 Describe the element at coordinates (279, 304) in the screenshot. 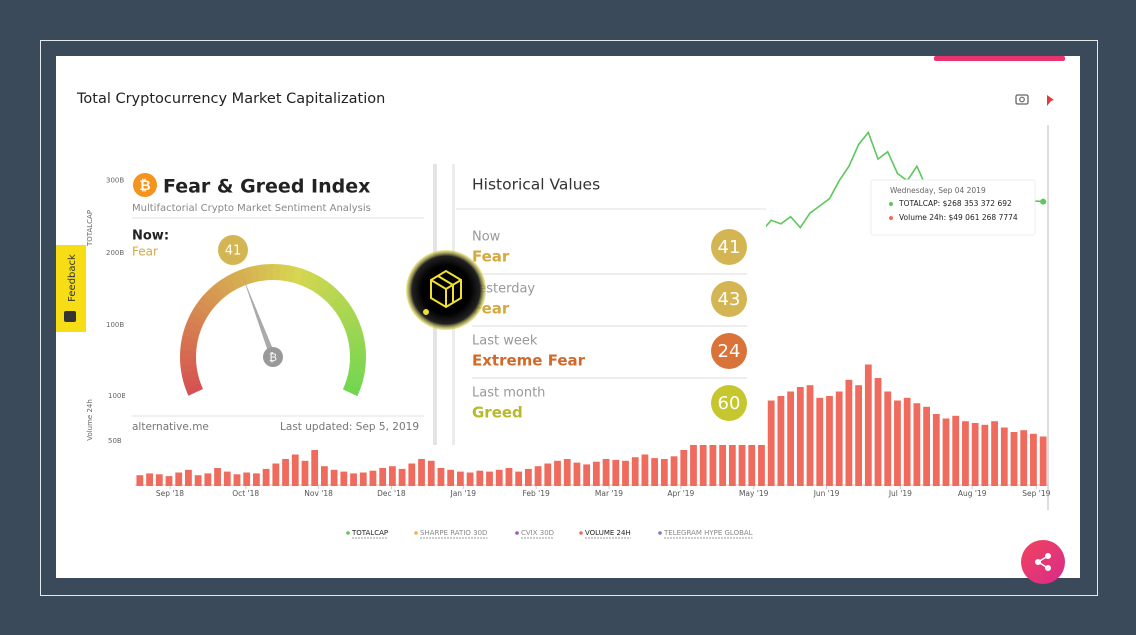

I see `widget-left-panel` at that location.